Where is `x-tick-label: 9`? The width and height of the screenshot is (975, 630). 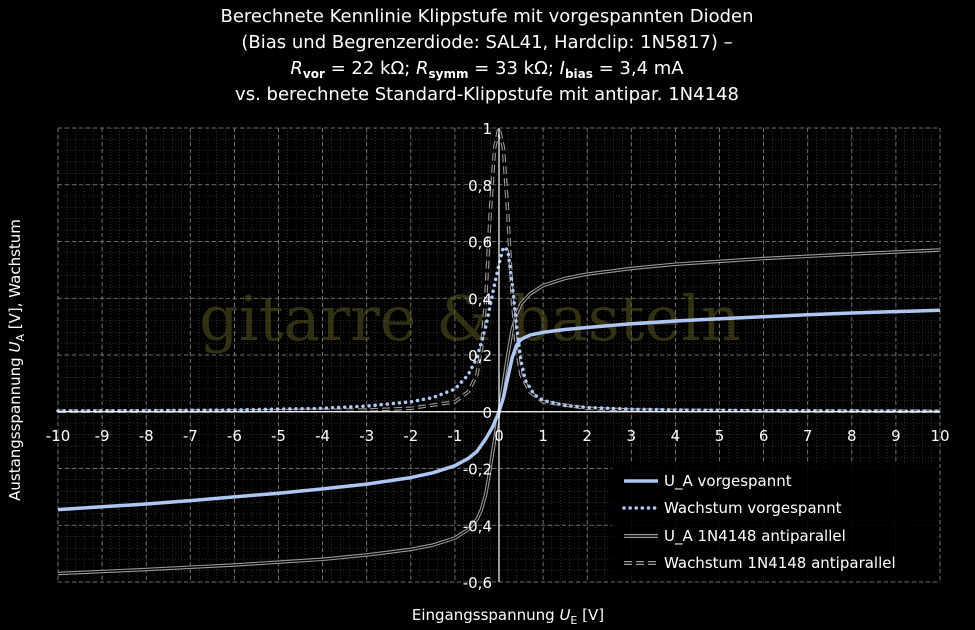 x-tick-label: 9 is located at coordinates (896, 436).